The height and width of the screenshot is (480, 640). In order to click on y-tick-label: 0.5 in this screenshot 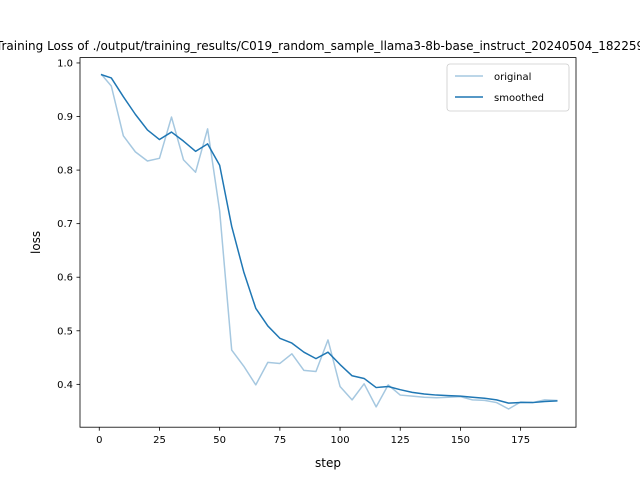, I will do `click(65, 331)`.